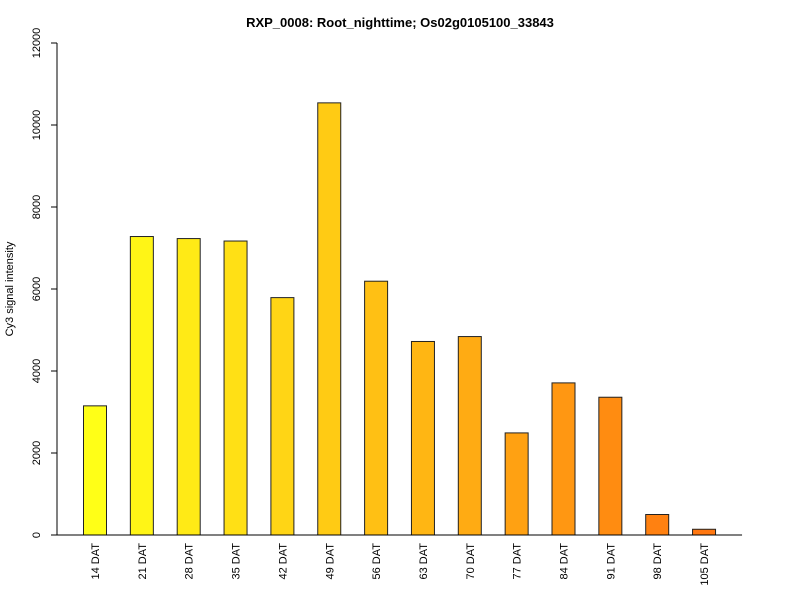 This screenshot has width=800, height=600. Describe the element at coordinates (37, 125) in the screenshot. I see `y-tick-label: 10000` at that location.